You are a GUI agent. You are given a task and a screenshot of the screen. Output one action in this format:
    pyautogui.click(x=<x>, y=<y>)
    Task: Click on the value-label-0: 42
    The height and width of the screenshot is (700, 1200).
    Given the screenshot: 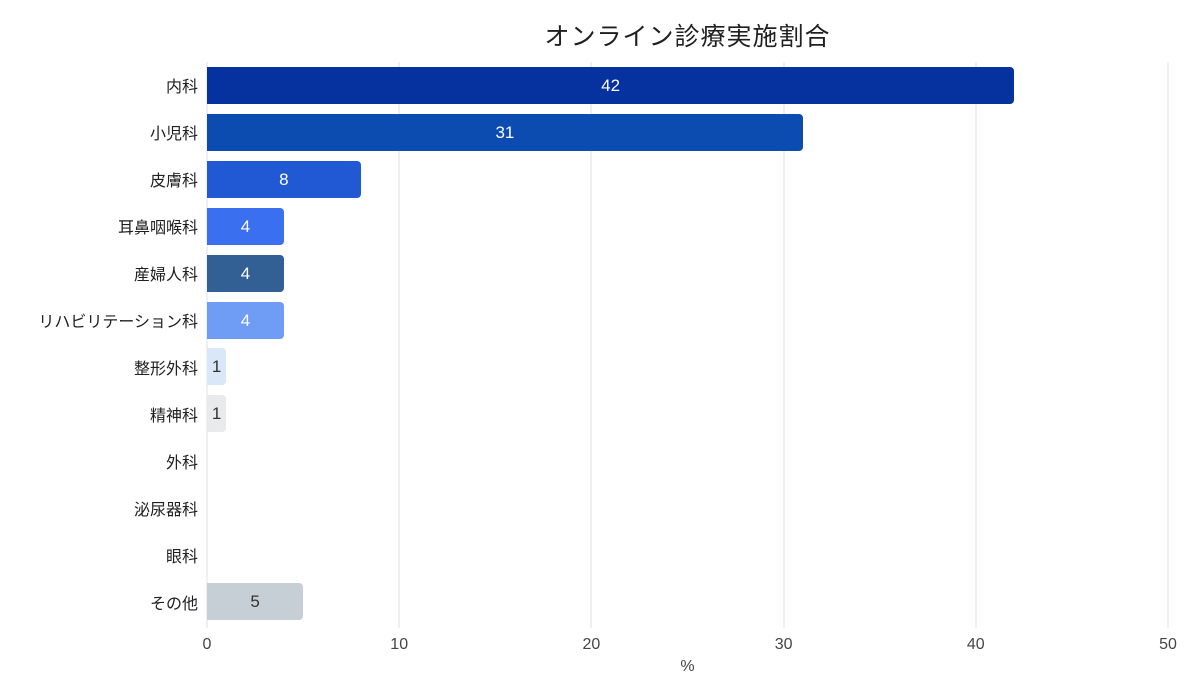 What is the action you would take?
    pyautogui.click(x=611, y=85)
    